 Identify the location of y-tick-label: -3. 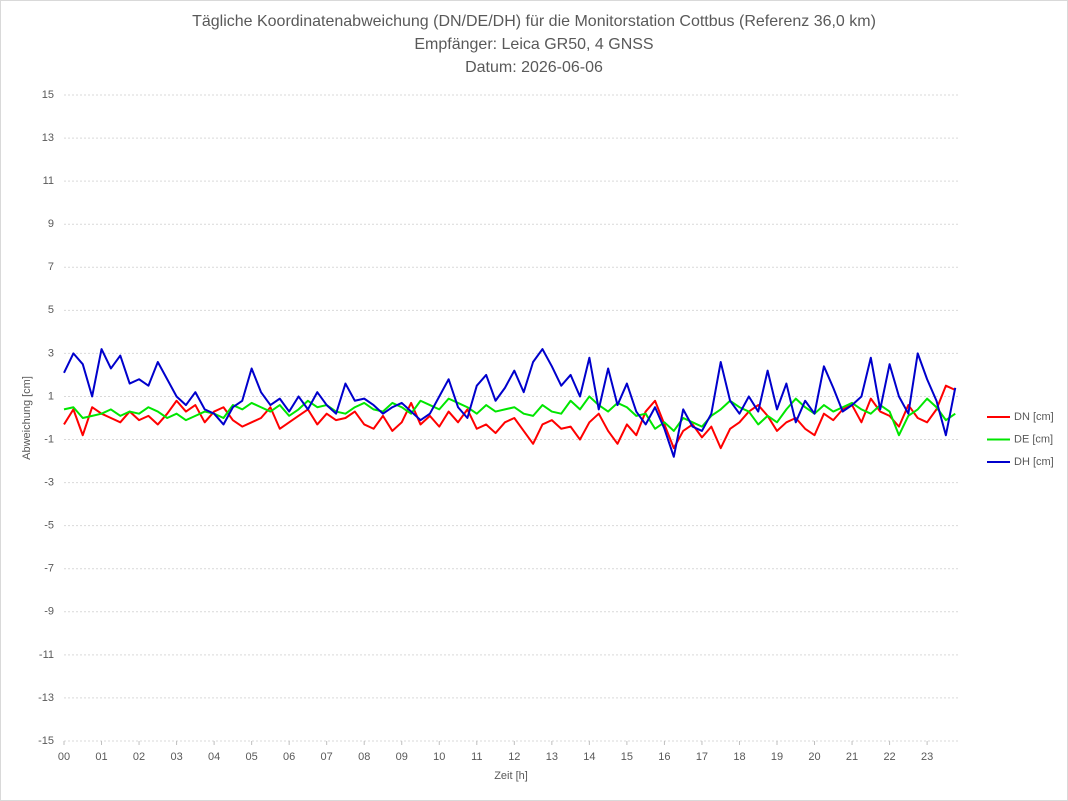
(49, 483).